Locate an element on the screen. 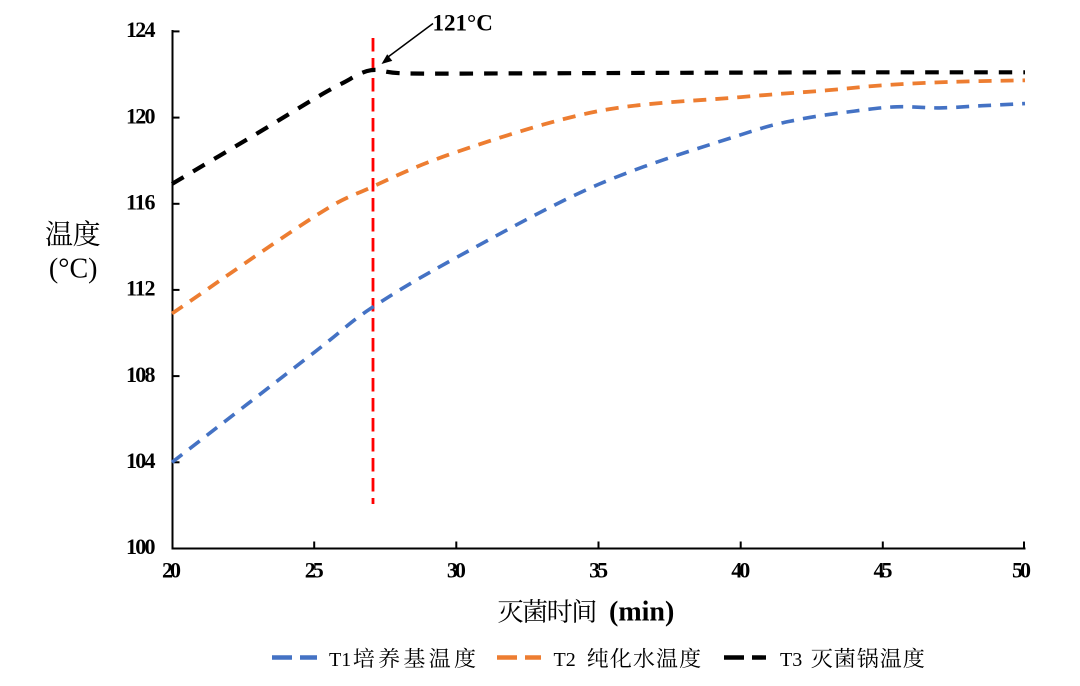 This screenshot has height=686, width=1080. svg-text: T2 is located at coordinates (565, 660).